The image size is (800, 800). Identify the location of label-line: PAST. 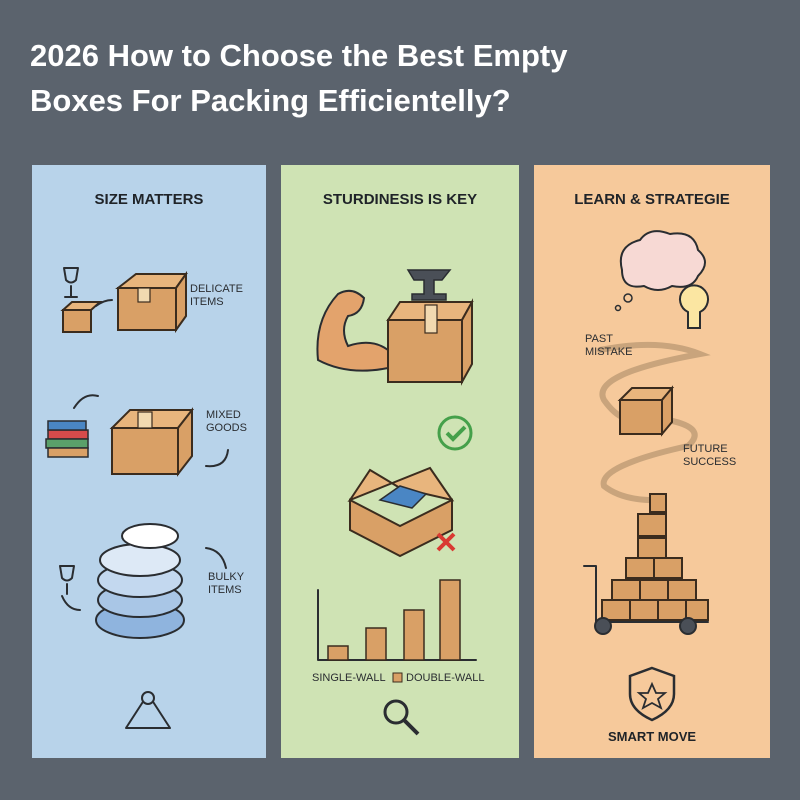
(599, 339).